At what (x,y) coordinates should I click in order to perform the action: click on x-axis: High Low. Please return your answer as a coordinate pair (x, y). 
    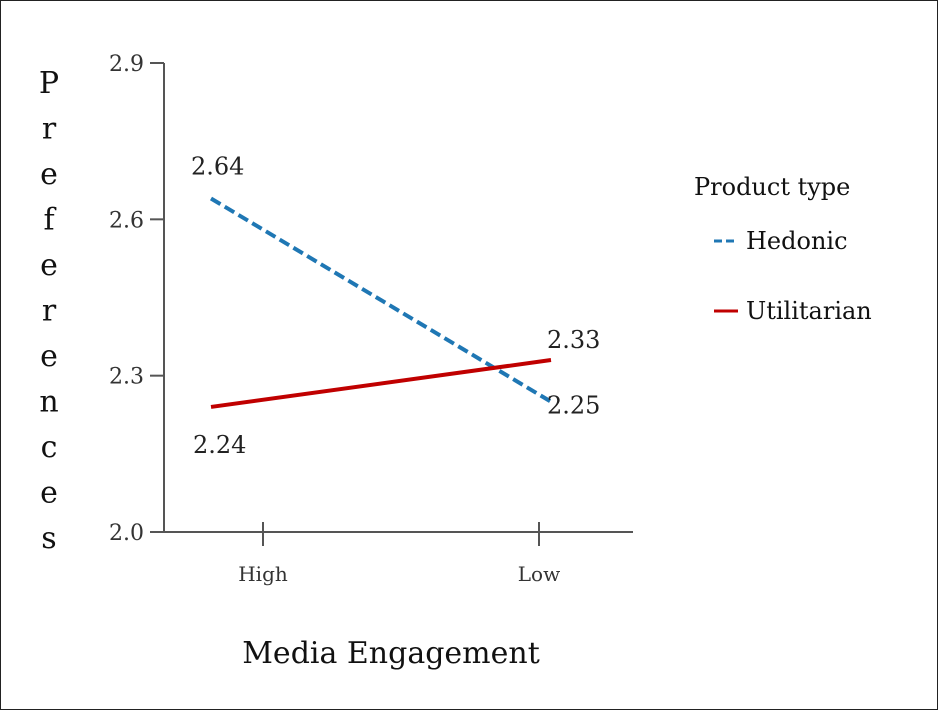
    Looking at the image, I should click on (398, 554).